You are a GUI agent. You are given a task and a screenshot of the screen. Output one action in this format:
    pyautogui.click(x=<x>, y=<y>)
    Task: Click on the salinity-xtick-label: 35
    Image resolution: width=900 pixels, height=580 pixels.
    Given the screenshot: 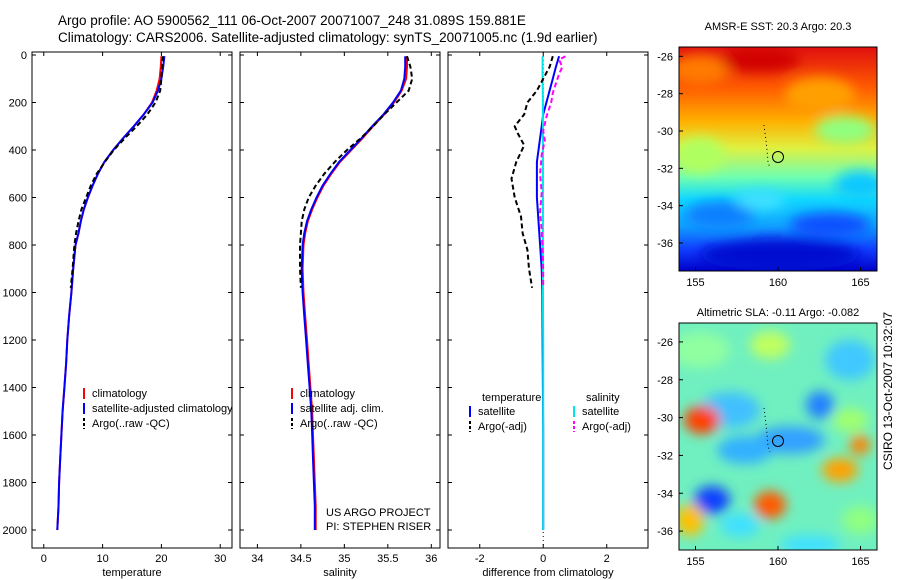 What is the action you would take?
    pyautogui.click(x=344, y=559)
    